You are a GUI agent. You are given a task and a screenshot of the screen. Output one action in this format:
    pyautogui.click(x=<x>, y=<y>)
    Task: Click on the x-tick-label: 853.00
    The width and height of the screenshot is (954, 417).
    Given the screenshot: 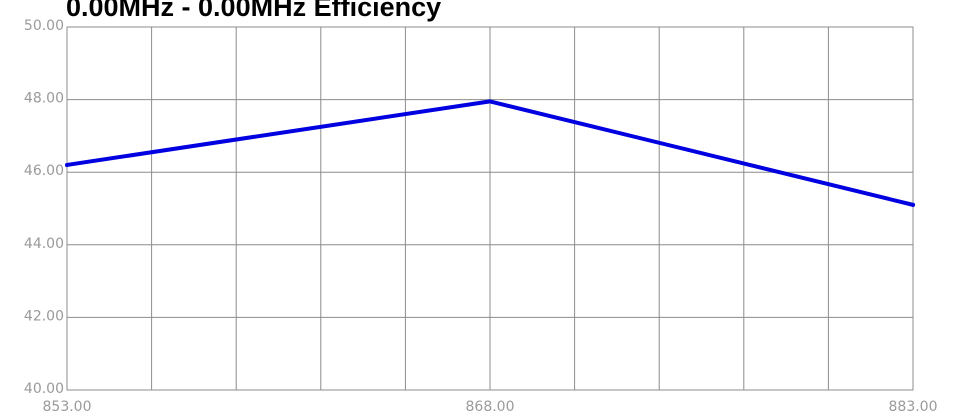 What is the action you would take?
    pyautogui.click(x=67, y=407)
    